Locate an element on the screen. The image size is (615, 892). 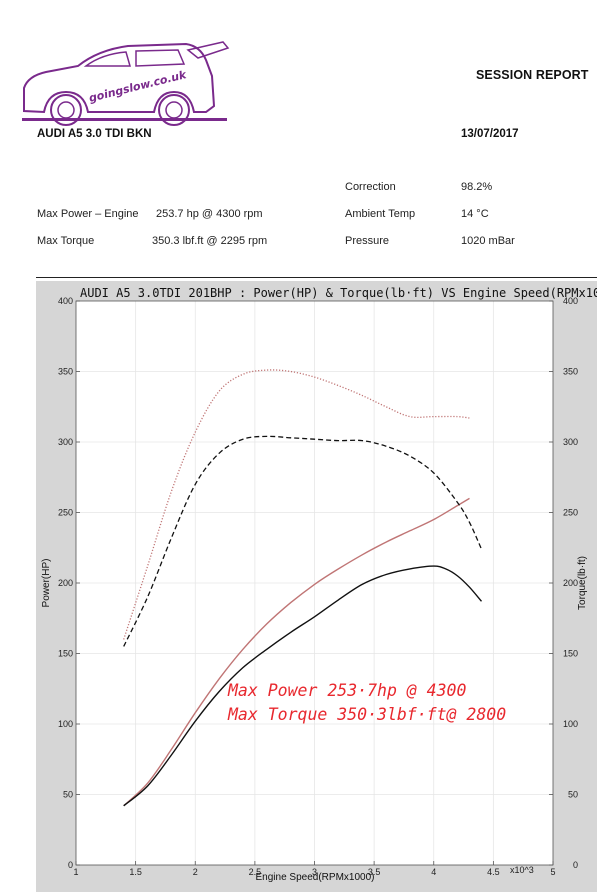
y-tick-label-right: 300 is located at coordinates (570, 442).